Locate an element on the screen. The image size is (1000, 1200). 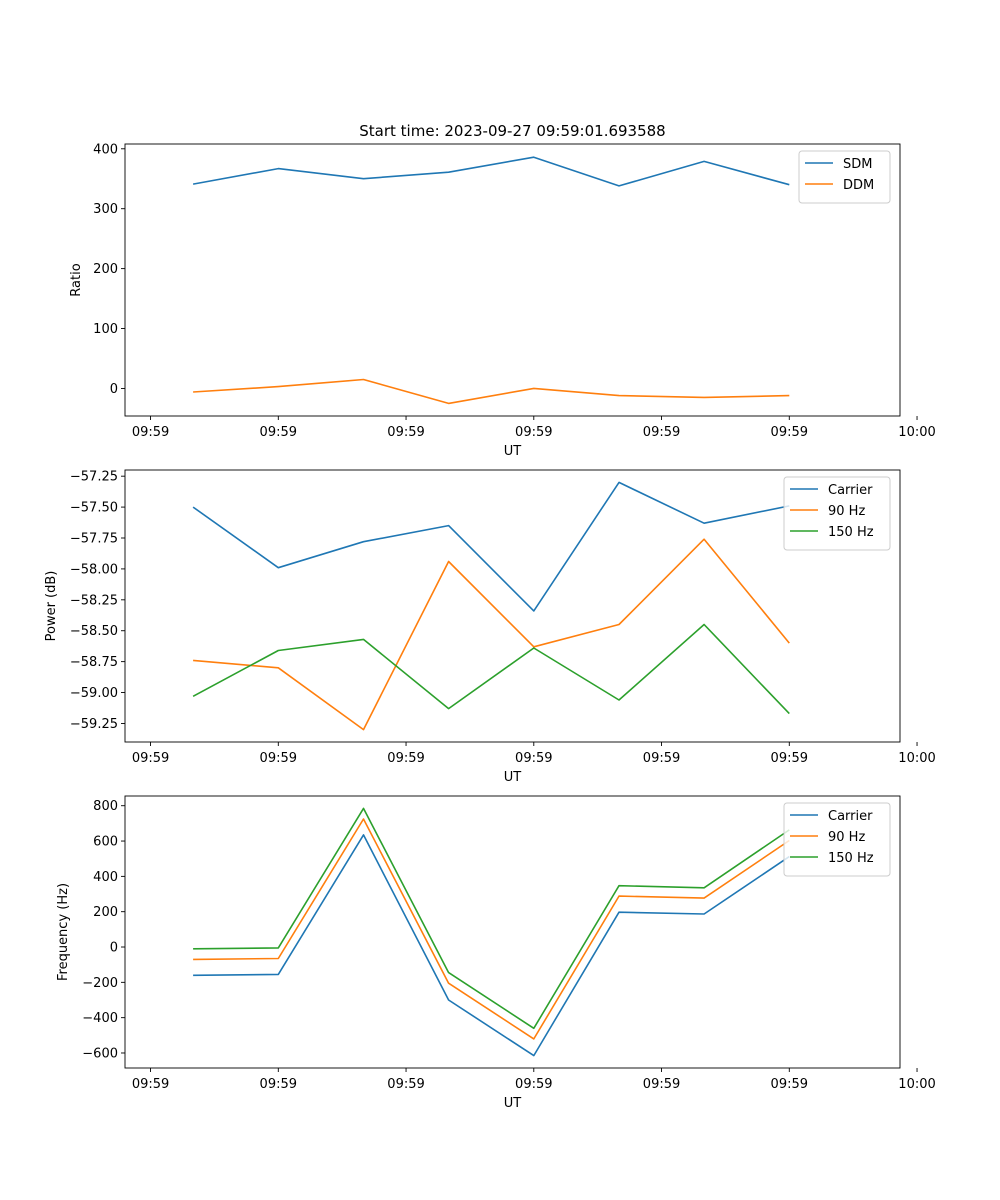
legend-box is located at coordinates (844, 177).